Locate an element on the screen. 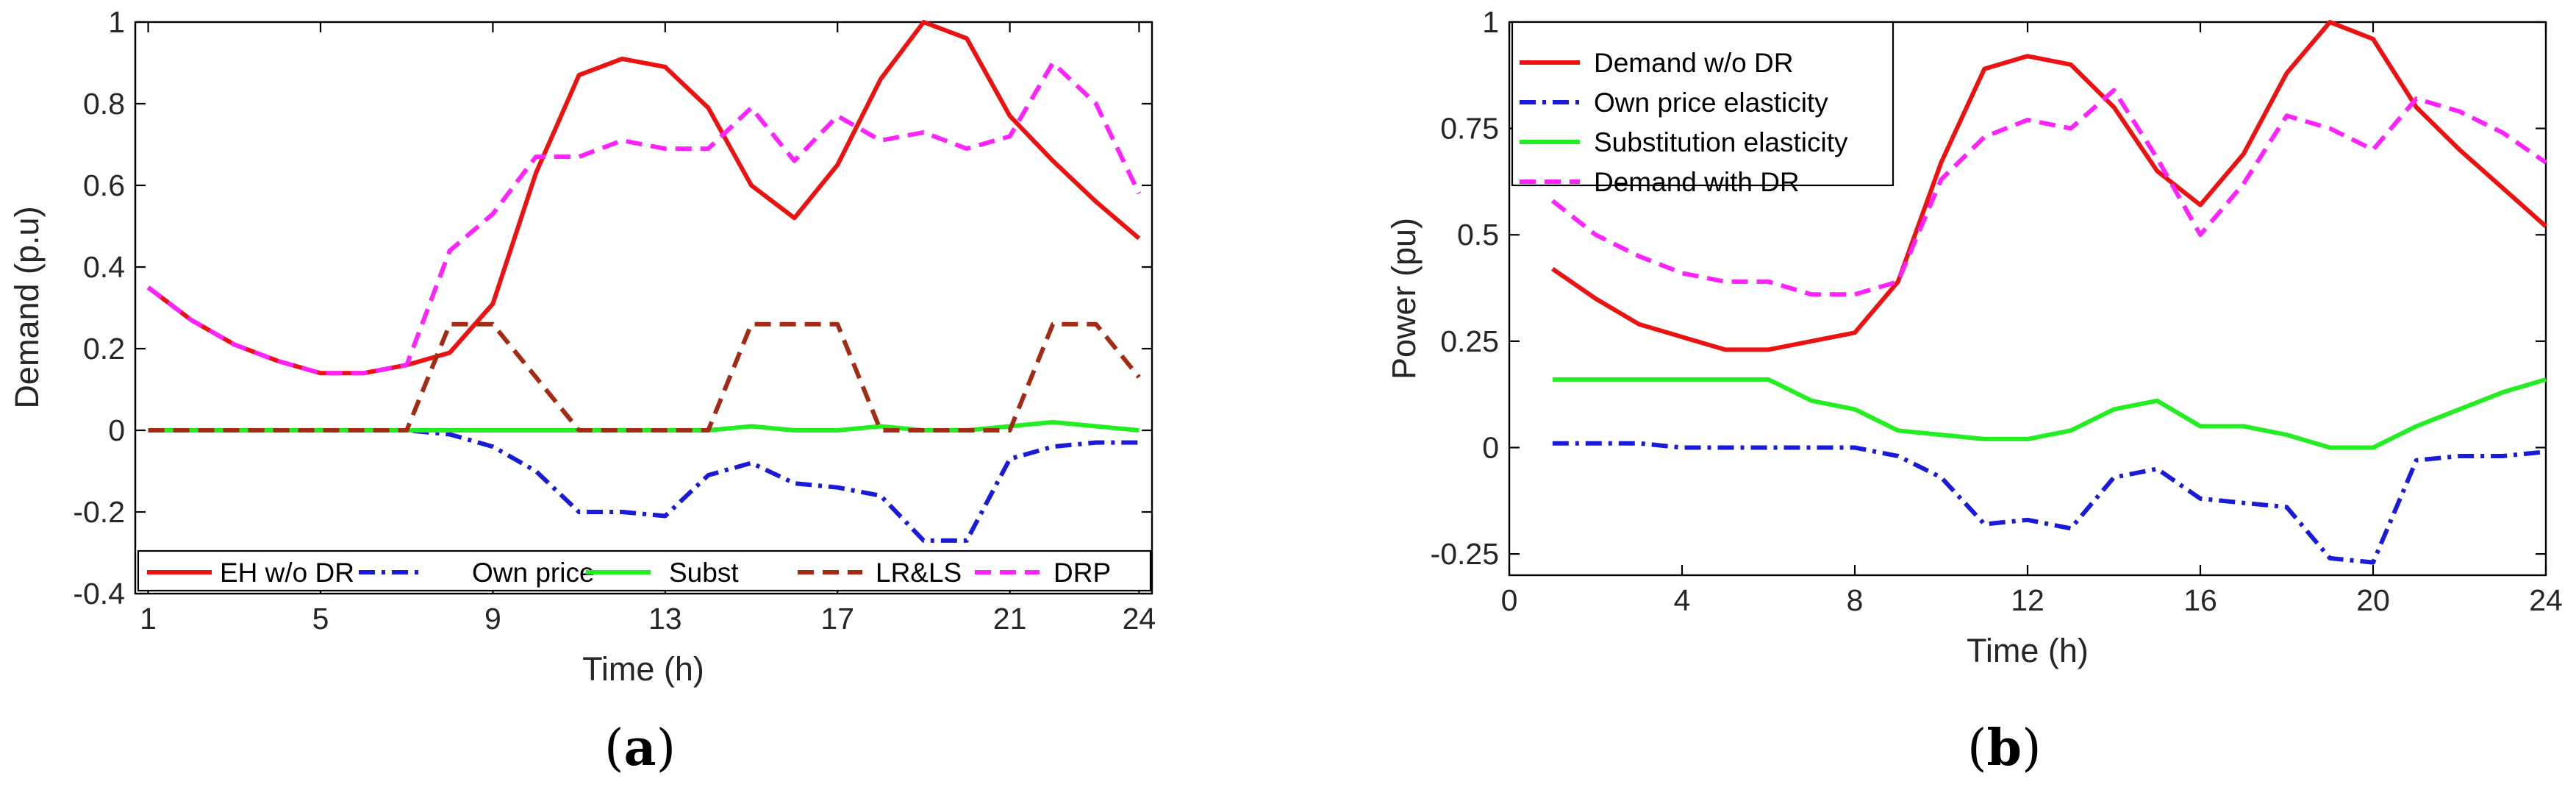 This screenshot has height=790, width=2576. y-tick-label-b-0: -0.25 is located at coordinates (1465, 554).